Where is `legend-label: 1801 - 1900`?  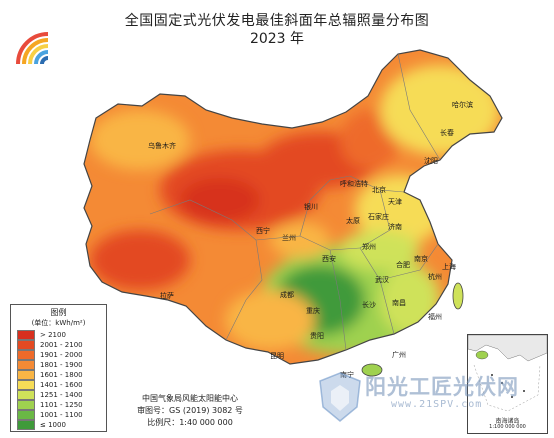
legend-label: 1801 - 1900 is located at coordinates (61, 365).